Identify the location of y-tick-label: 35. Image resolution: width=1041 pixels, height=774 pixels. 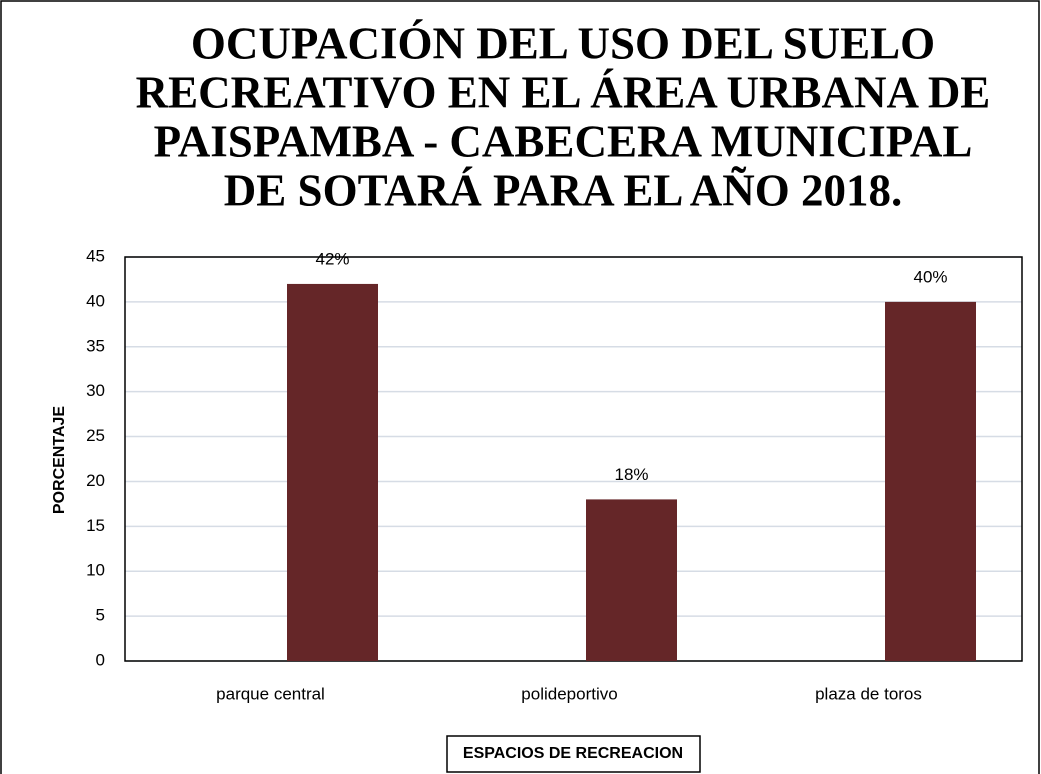
(95, 345).